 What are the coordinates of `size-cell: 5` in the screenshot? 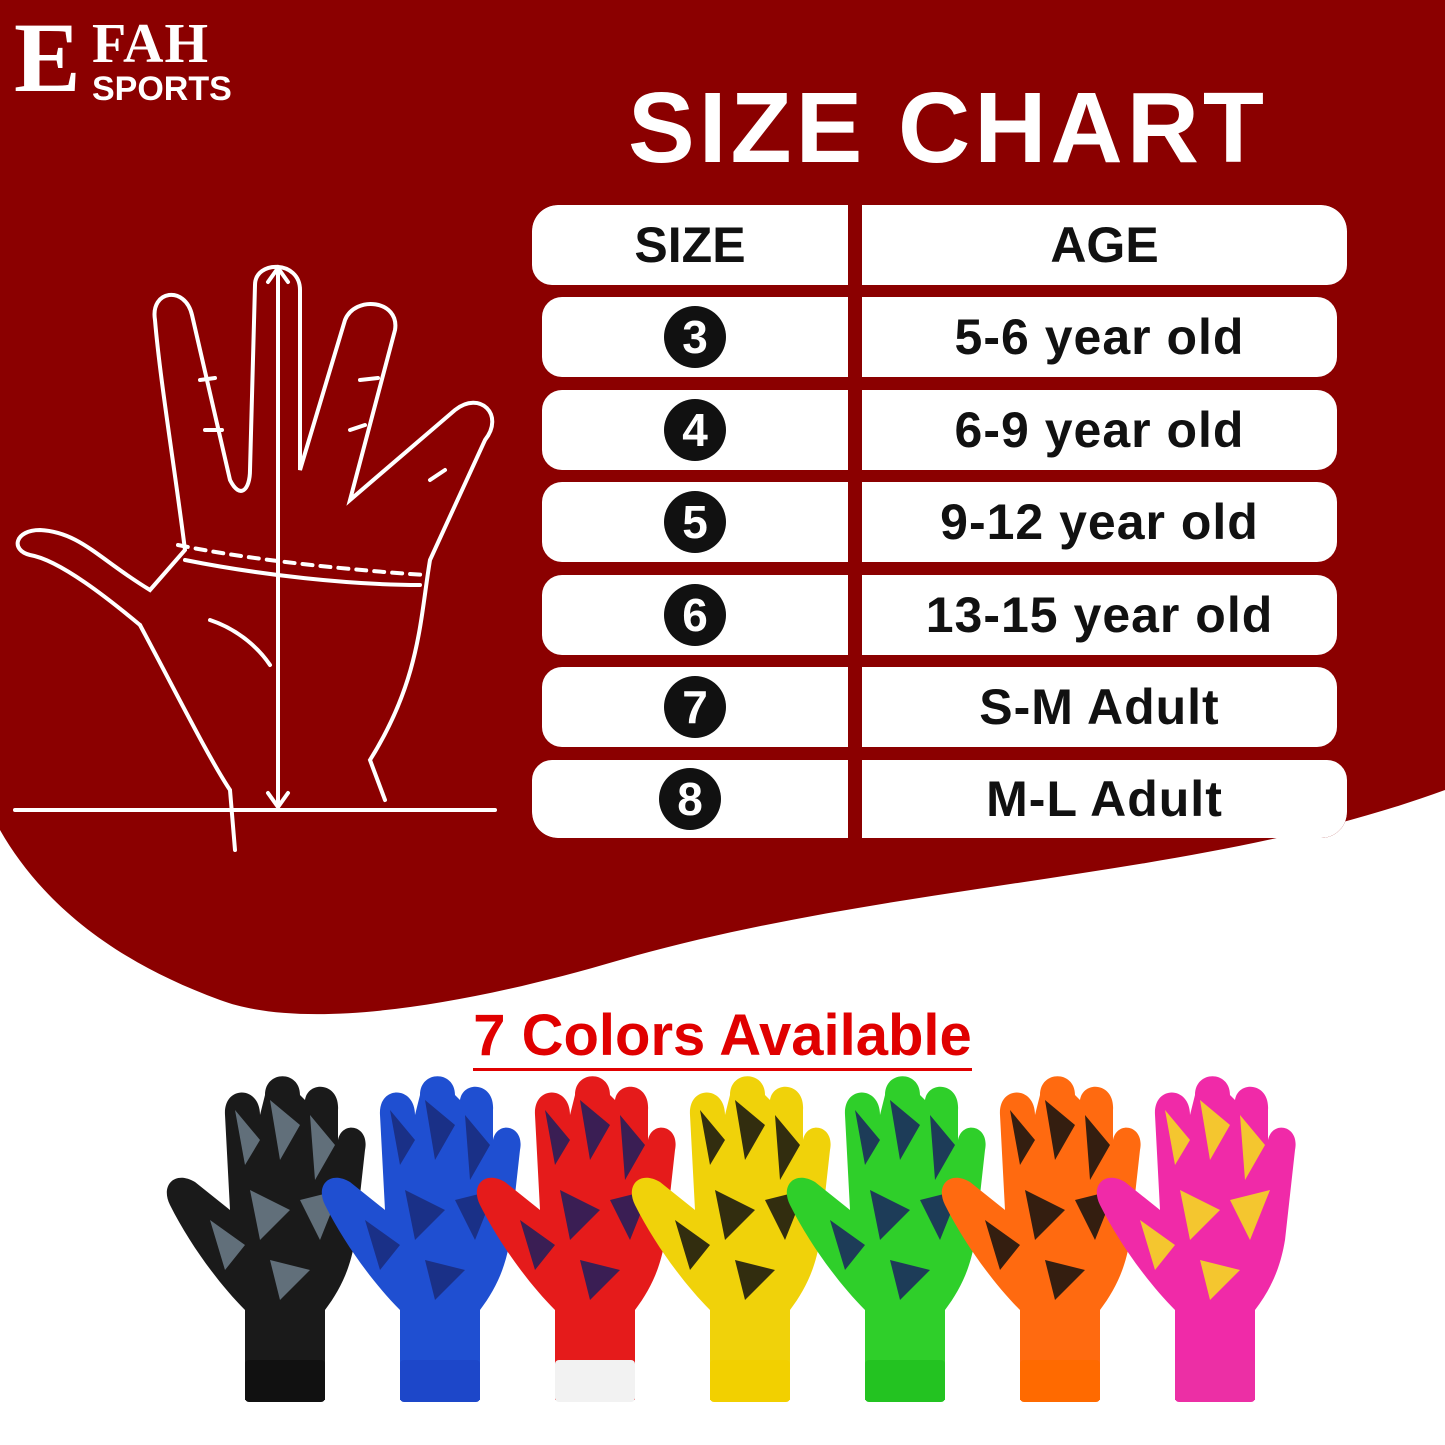 It's located at (695, 522).